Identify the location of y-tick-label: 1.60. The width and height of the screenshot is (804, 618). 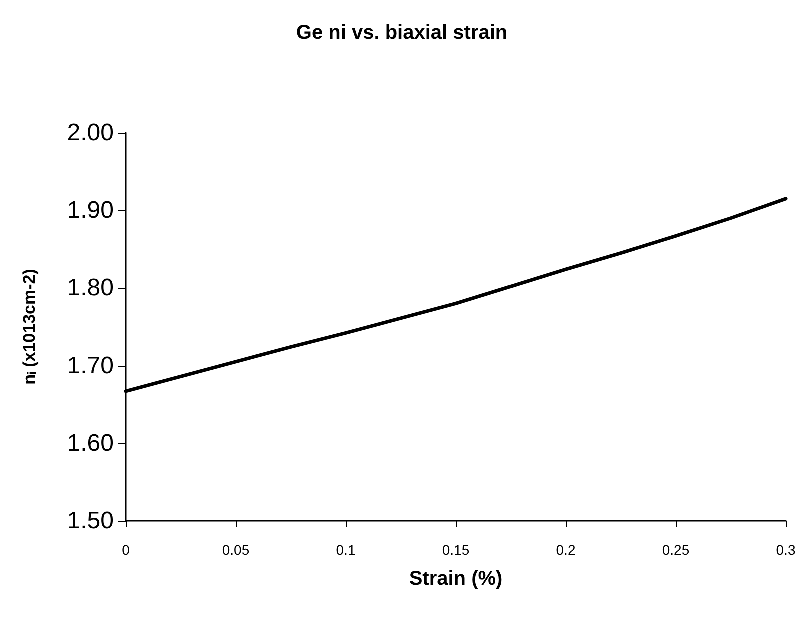
(90, 443).